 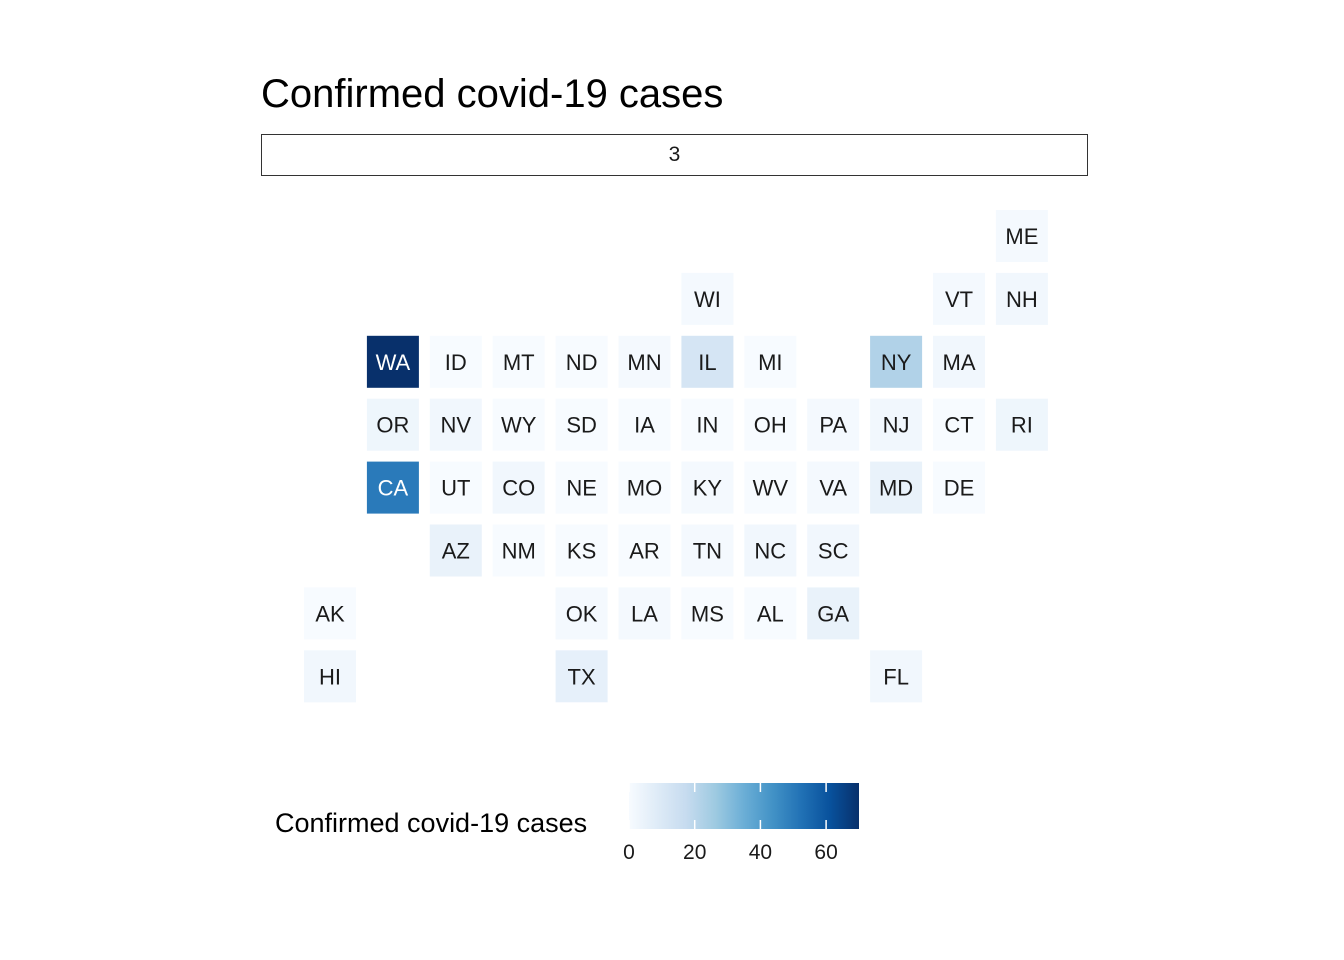 I want to click on tile-rect-ne, so click(x=581, y=487).